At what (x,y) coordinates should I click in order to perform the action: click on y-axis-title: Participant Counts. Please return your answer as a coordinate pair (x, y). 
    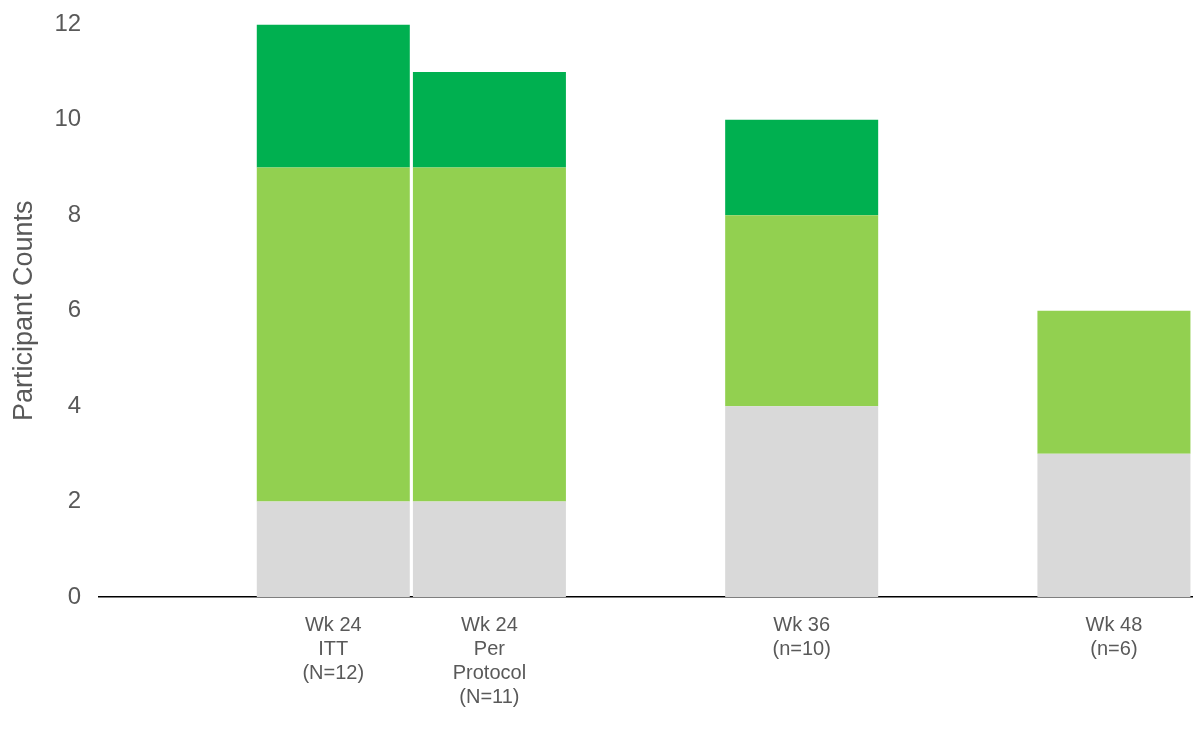
    Looking at the image, I should click on (22, 311).